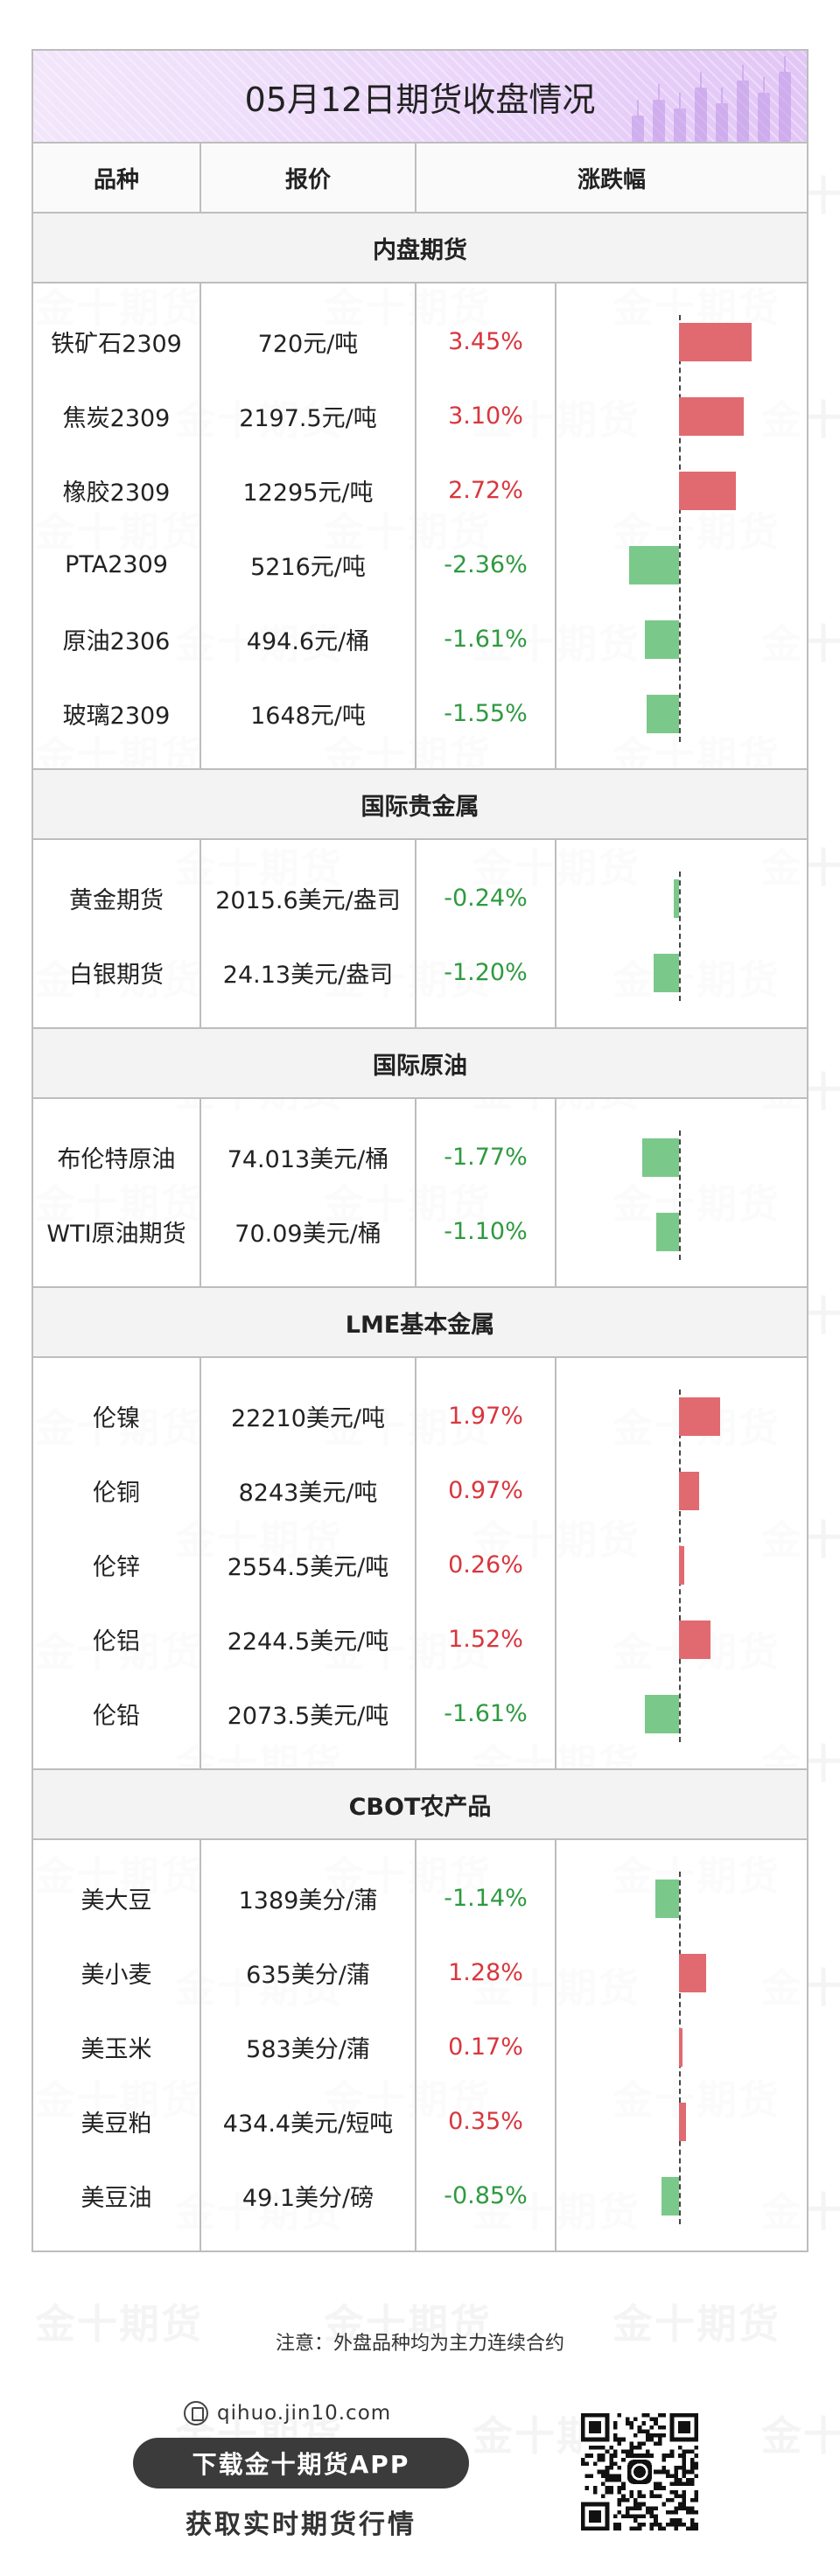 Image resolution: width=840 pixels, height=2576 pixels. What do you see at coordinates (308, 1418) in the screenshot?
I see `price-cell: 22210美元/吨` at bounding box center [308, 1418].